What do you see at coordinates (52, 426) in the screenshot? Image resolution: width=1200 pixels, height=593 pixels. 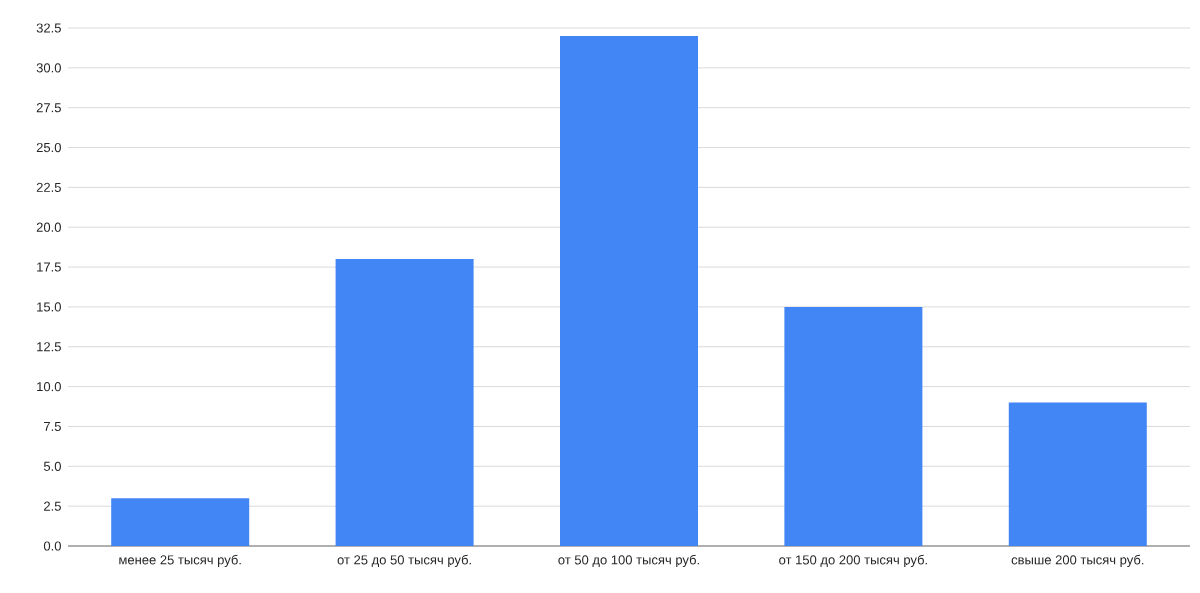 I see `y-tick-label: 7.5` at bounding box center [52, 426].